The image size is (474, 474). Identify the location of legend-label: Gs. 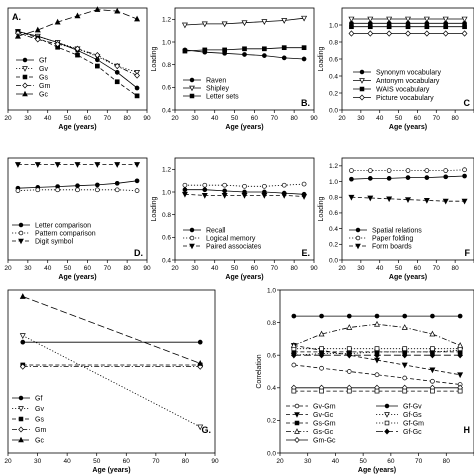
(39, 419).